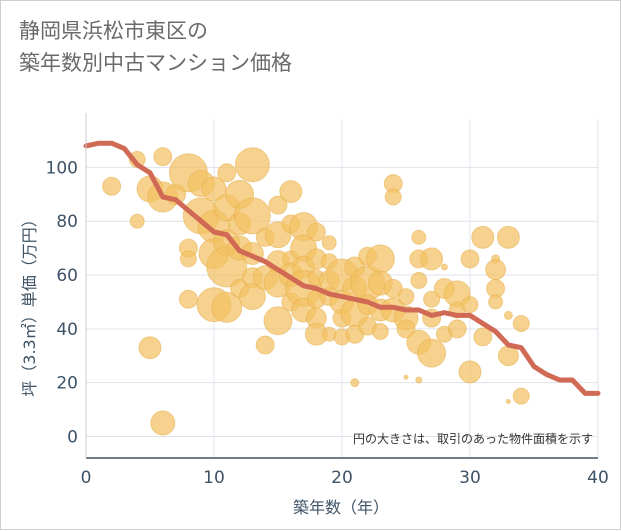 The image size is (621, 531). What do you see at coordinates (62, 168) in the screenshot?
I see `y-tick-label: 100` at bounding box center [62, 168].